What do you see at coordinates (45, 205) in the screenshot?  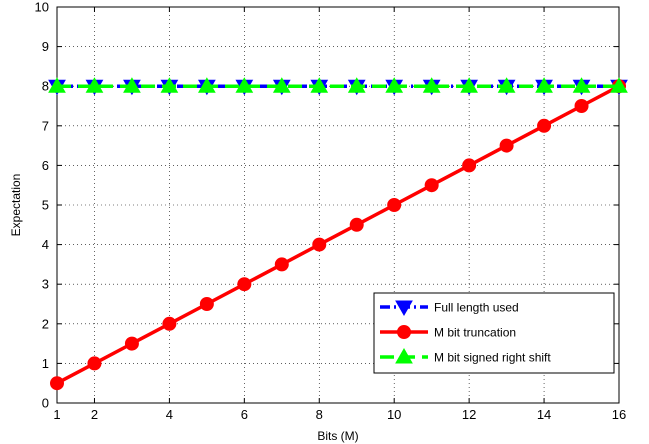 I see `y-tick-label: 5` at bounding box center [45, 205].